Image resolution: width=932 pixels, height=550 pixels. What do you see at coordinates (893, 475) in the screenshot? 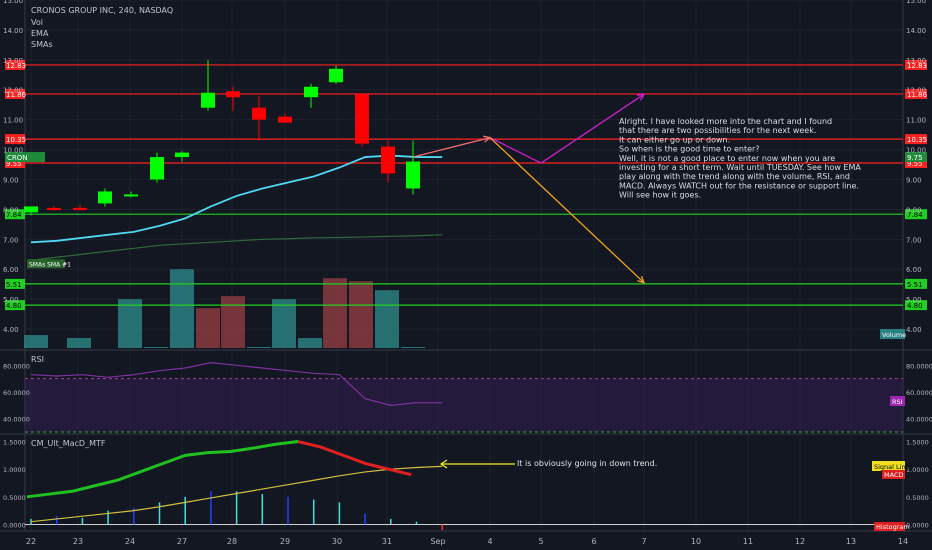
I see `macd-tag: MACD` at bounding box center [893, 475].